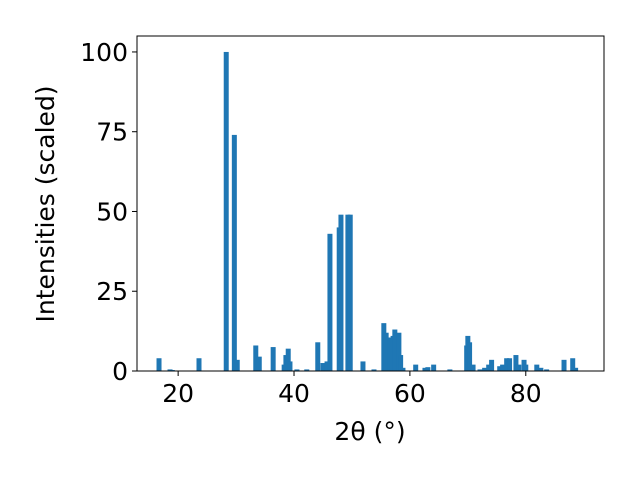  I want to click on x-tick-label: 20, so click(178, 393).